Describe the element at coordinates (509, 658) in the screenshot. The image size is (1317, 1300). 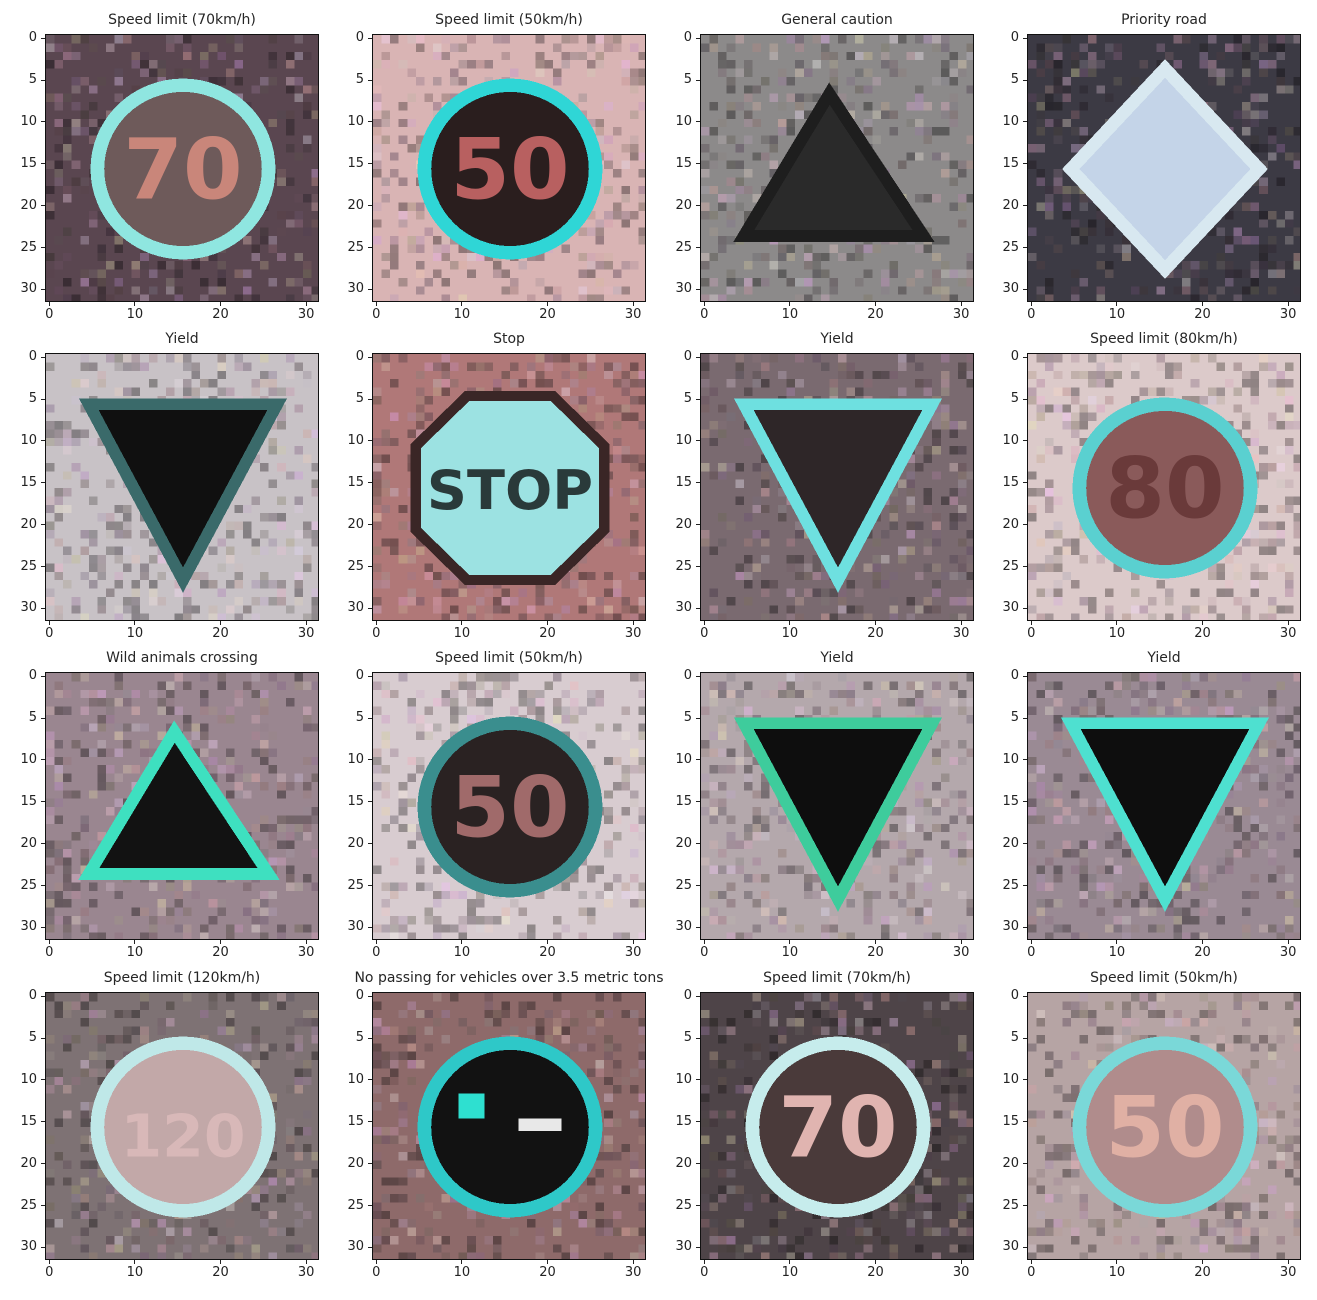
I see `panel-title: Speed limit (50km/h)` at that location.